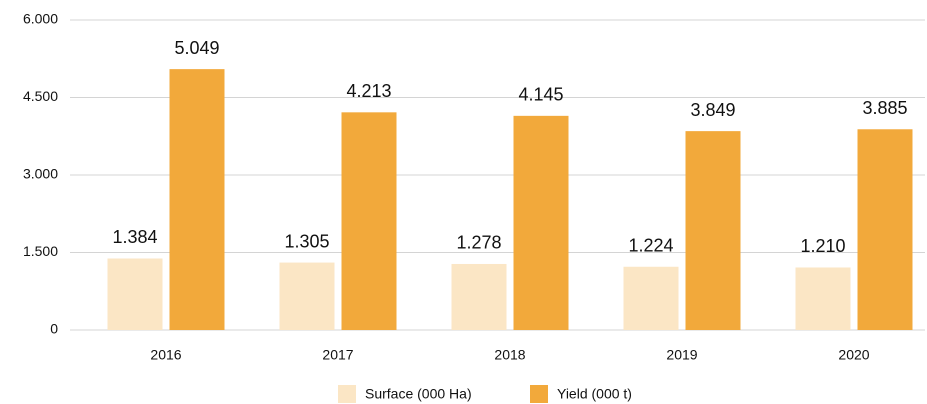  I want to click on value-label: 1.210, so click(822, 246).